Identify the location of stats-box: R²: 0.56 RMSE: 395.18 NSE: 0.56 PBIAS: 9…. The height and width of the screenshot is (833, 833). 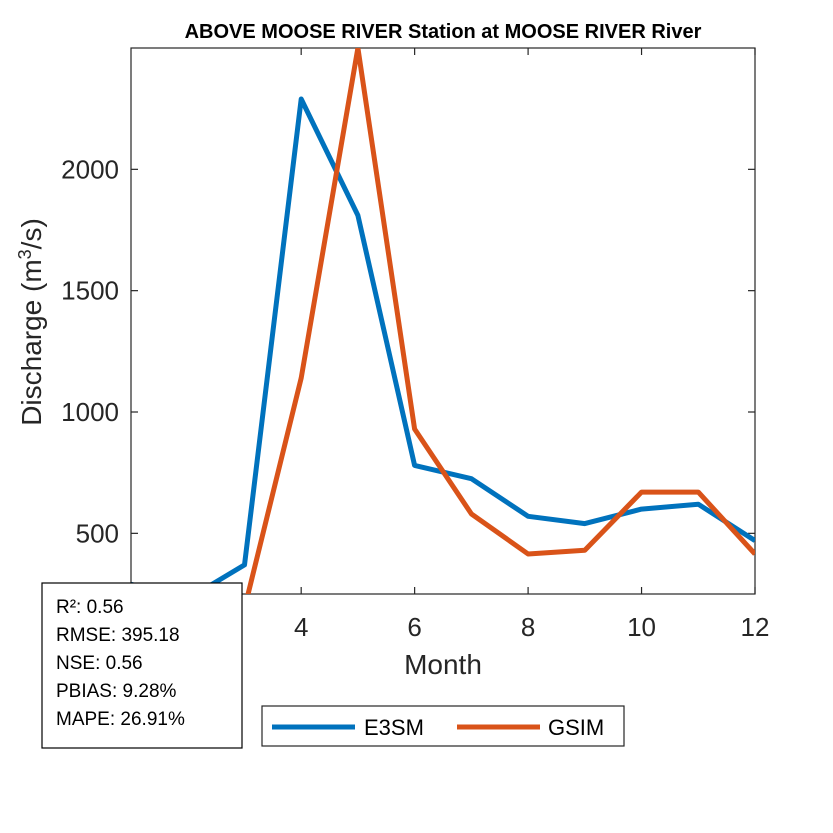
(142, 665).